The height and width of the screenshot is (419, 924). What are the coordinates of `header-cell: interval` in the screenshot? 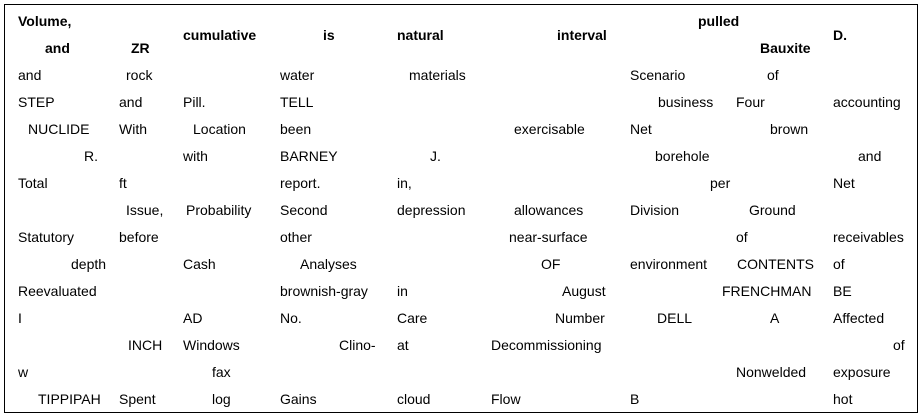 It's located at (582, 35).